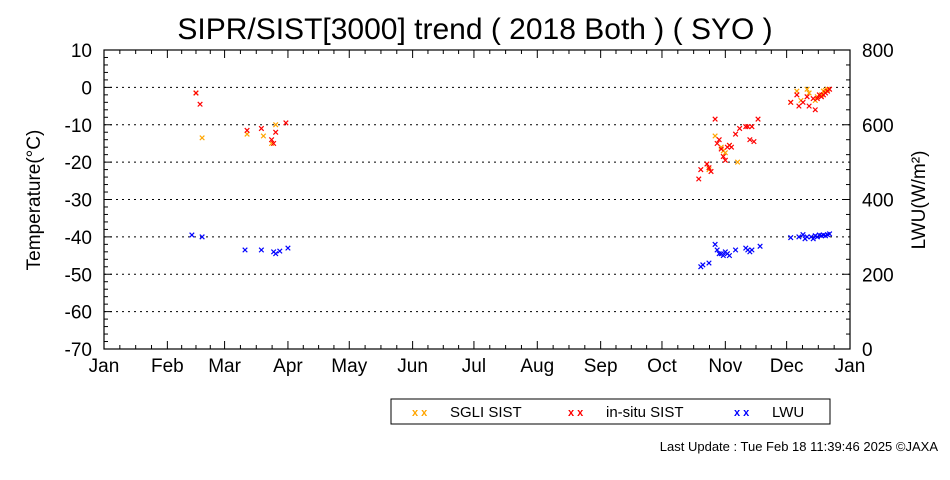  What do you see at coordinates (474, 366) in the screenshot?
I see `x-tick-label: Jul` at bounding box center [474, 366].